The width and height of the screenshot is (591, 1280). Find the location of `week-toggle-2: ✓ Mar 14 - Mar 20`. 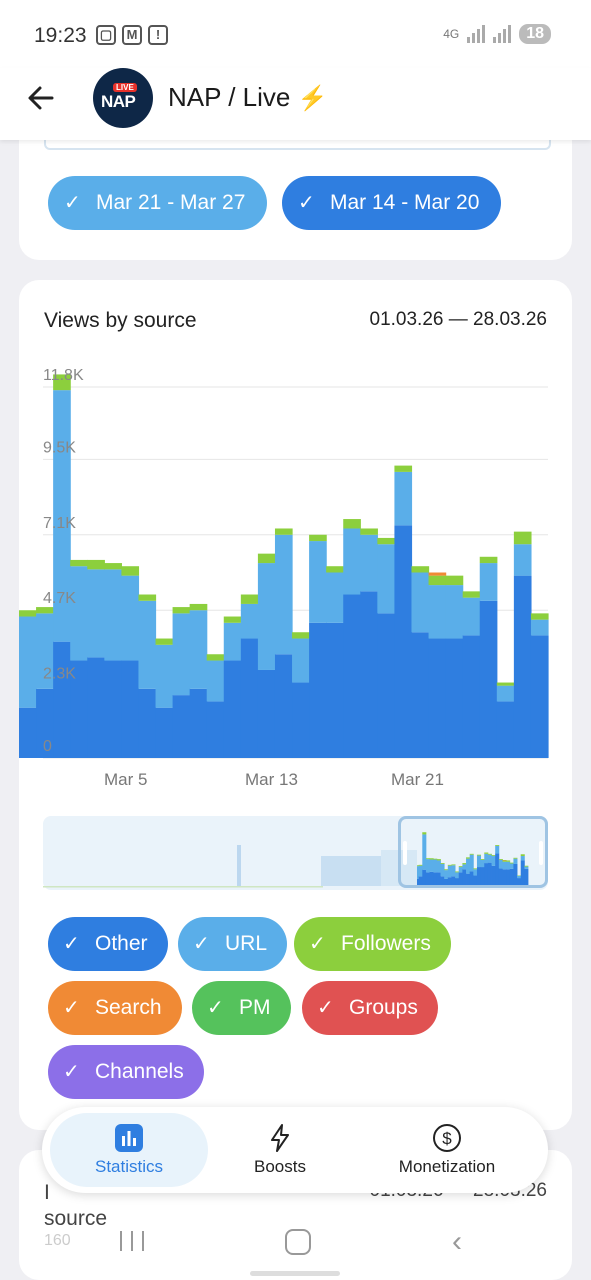

week-toggle-2: ✓ Mar 14 - Mar 20 is located at coordinates (392, 203).